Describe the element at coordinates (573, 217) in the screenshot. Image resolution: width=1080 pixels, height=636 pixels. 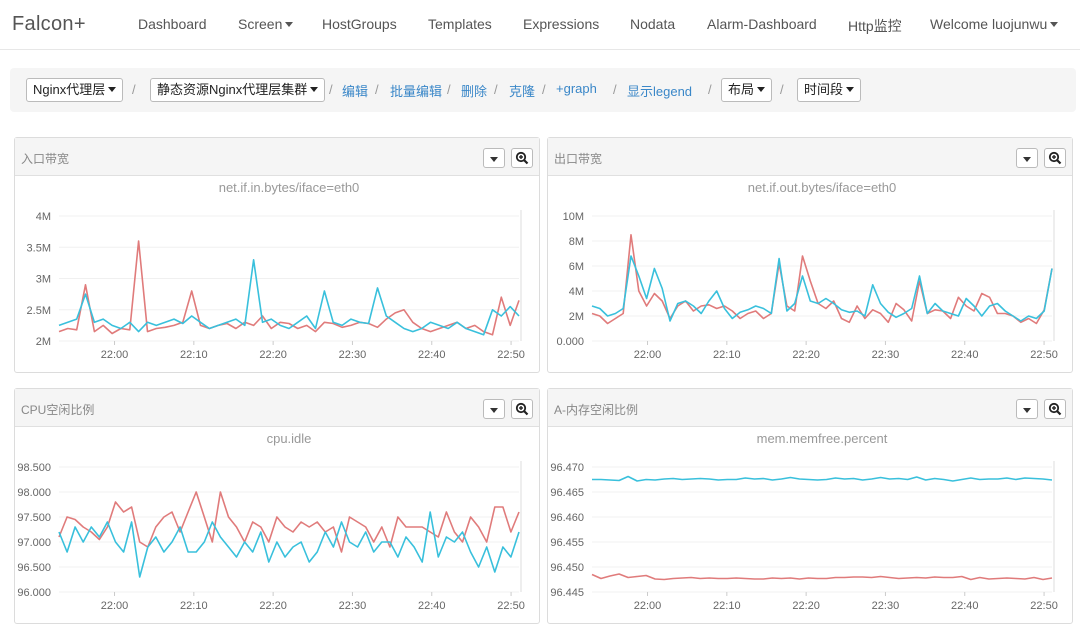
I see `y-tick-label: 10M` at that location.